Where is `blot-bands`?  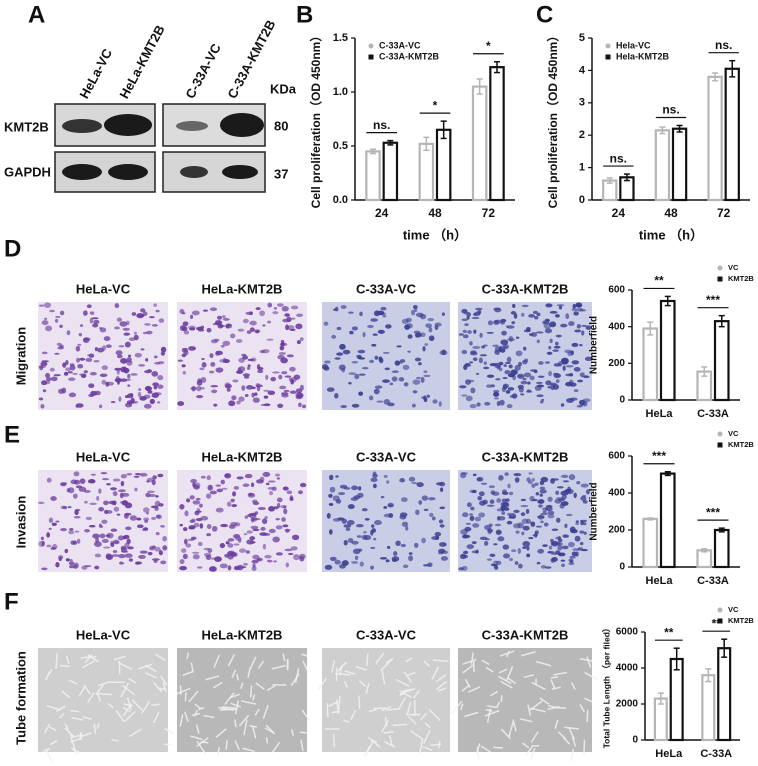 blot-bands is located at coordinates (163, 146).